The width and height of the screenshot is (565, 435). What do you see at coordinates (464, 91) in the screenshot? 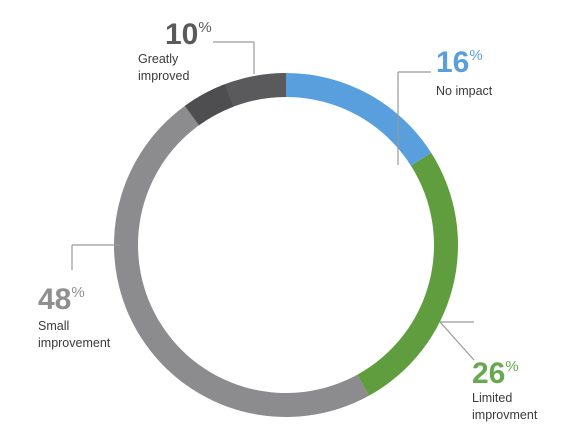
I see `category-label-no-impact: No impact` at bounding box center [464, 91].